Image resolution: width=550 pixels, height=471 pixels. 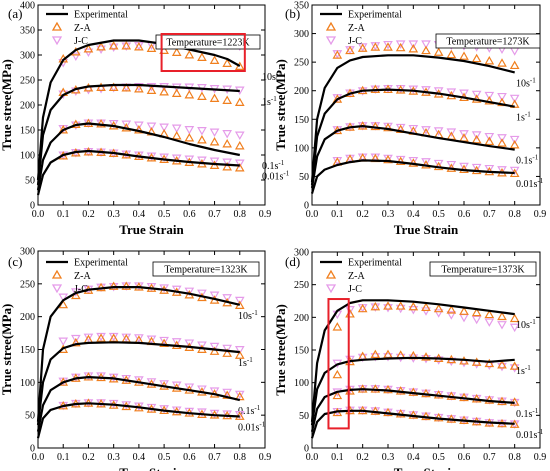 I want to click on panel-label: (a), so click(x=15, y=13).